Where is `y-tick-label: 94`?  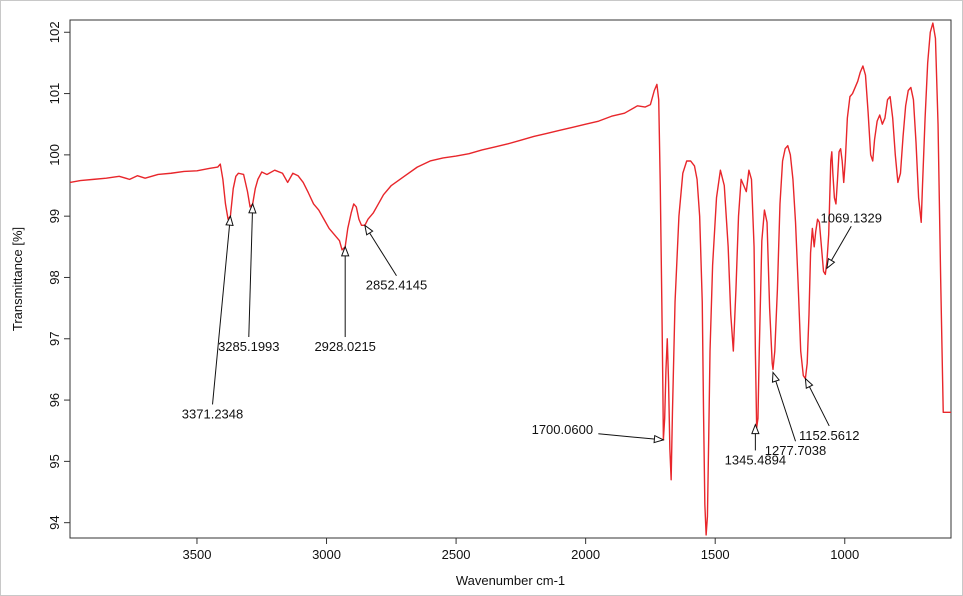 y-tick-label: 94 is located at coordinates (54, 522).